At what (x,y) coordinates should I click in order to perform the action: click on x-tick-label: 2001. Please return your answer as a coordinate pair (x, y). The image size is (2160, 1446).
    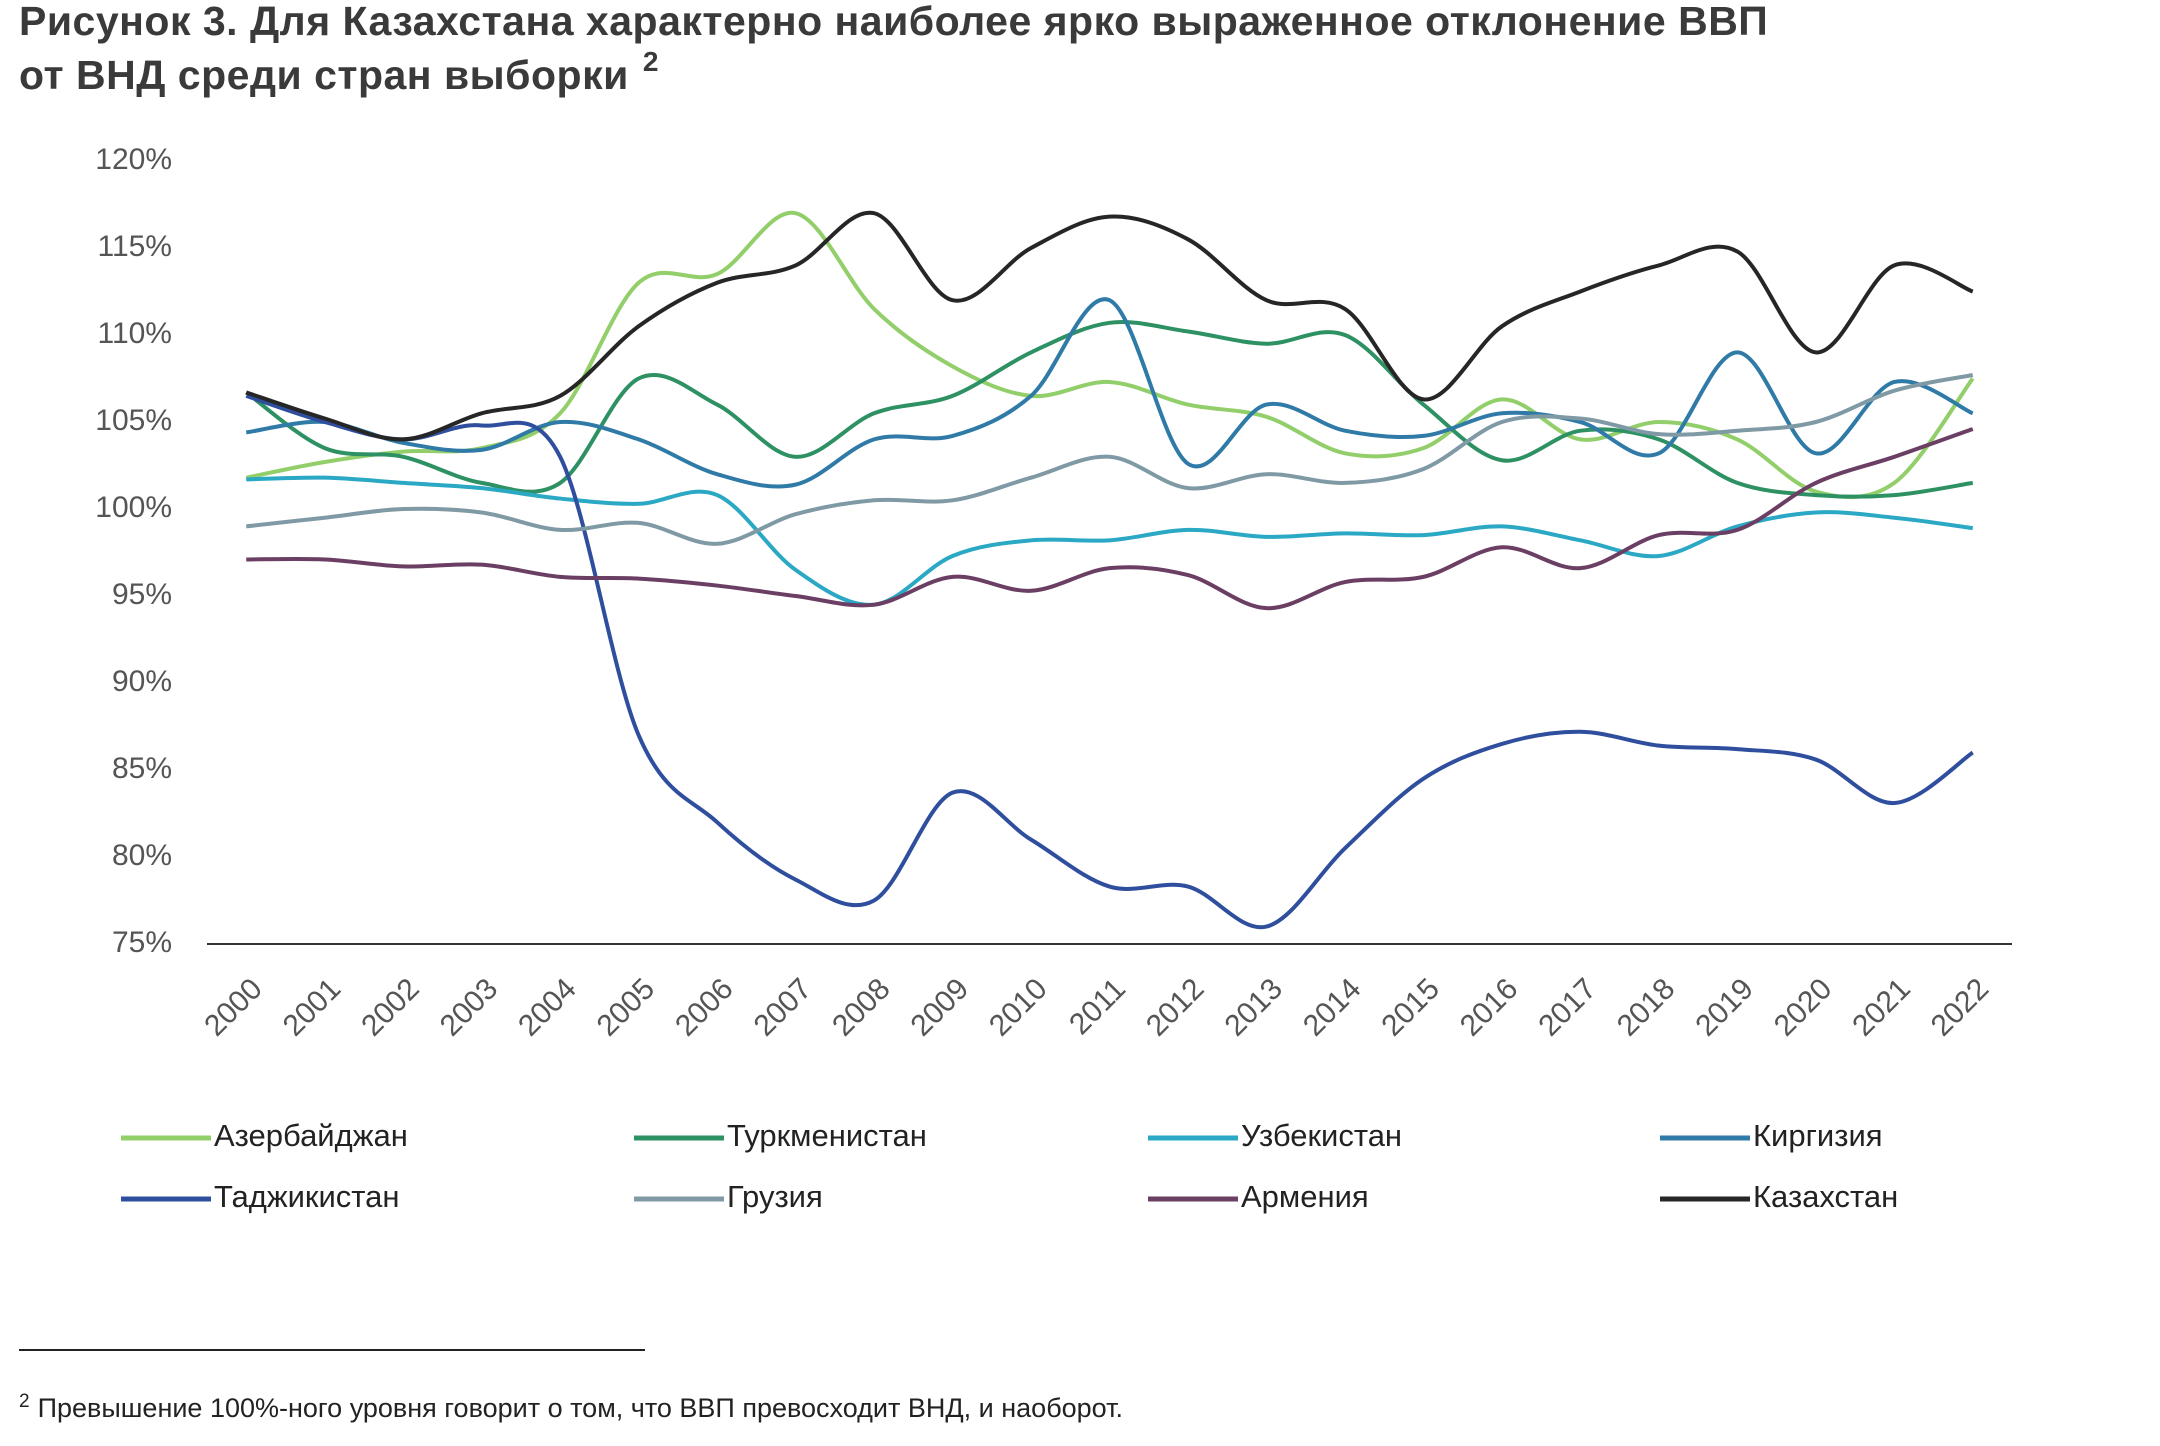
    Looking at the image, I should click on (312, 1007).